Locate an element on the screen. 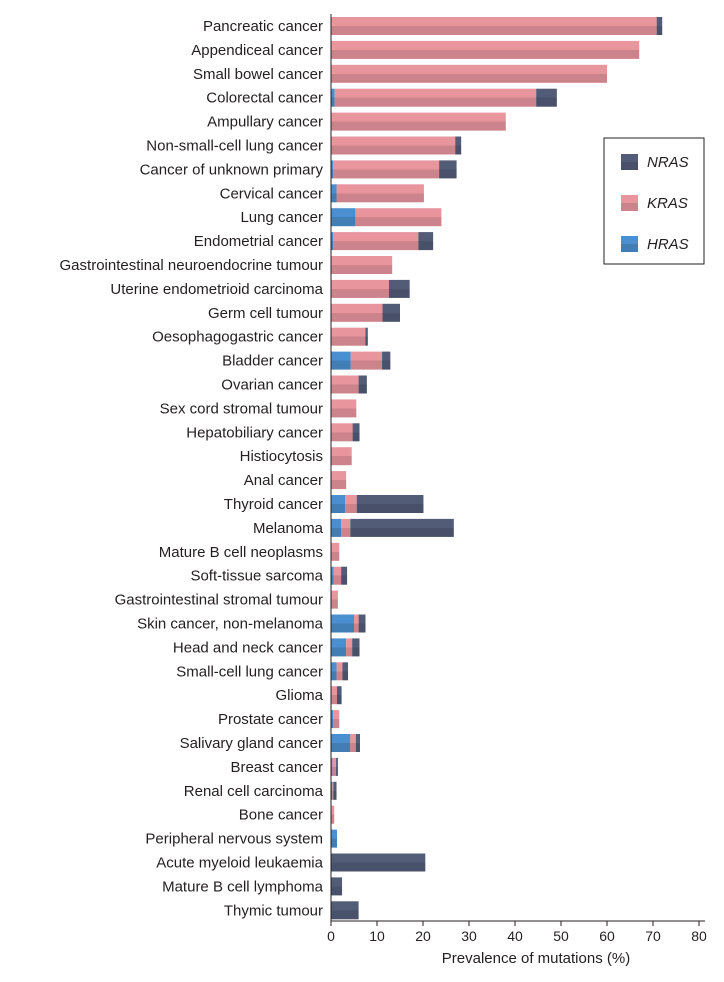  category-label-colorectal-cancer: Colorectal cancer is located at coordinates (264, 98).